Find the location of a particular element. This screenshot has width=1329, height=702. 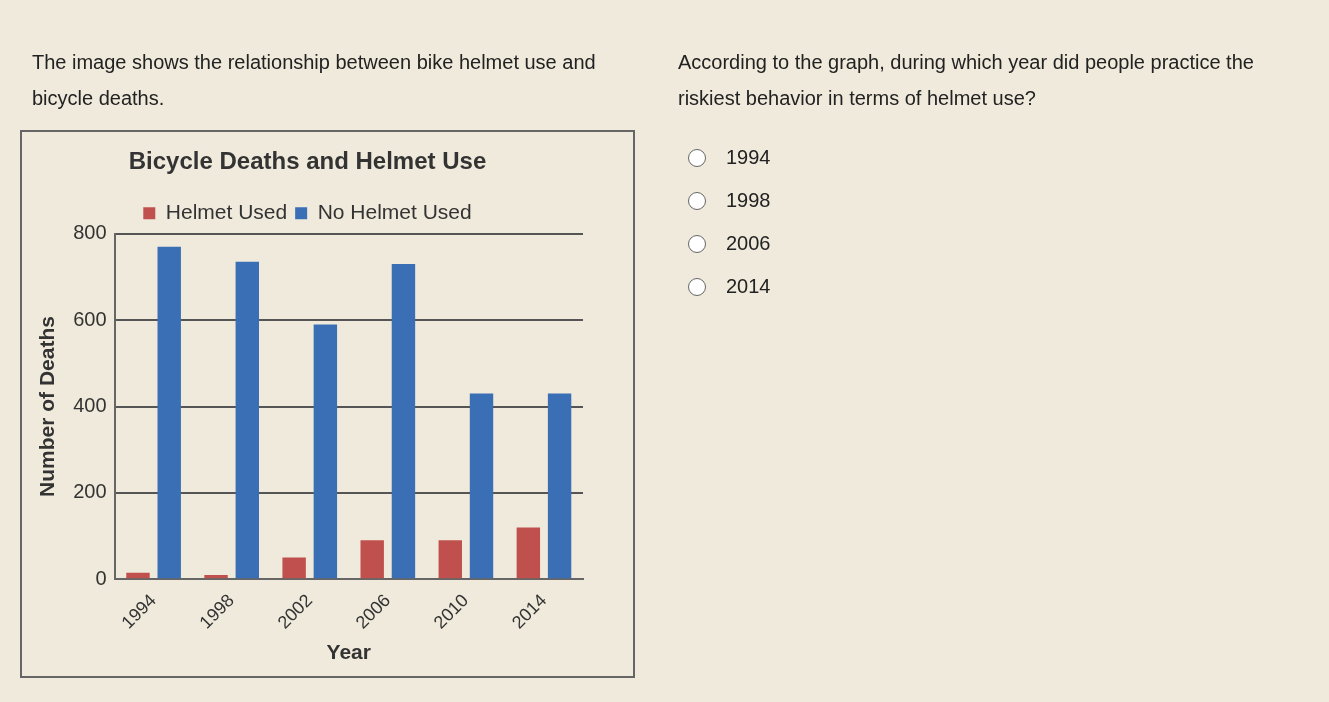

y-tick-label: 0 is located at coordinates (101, 577).